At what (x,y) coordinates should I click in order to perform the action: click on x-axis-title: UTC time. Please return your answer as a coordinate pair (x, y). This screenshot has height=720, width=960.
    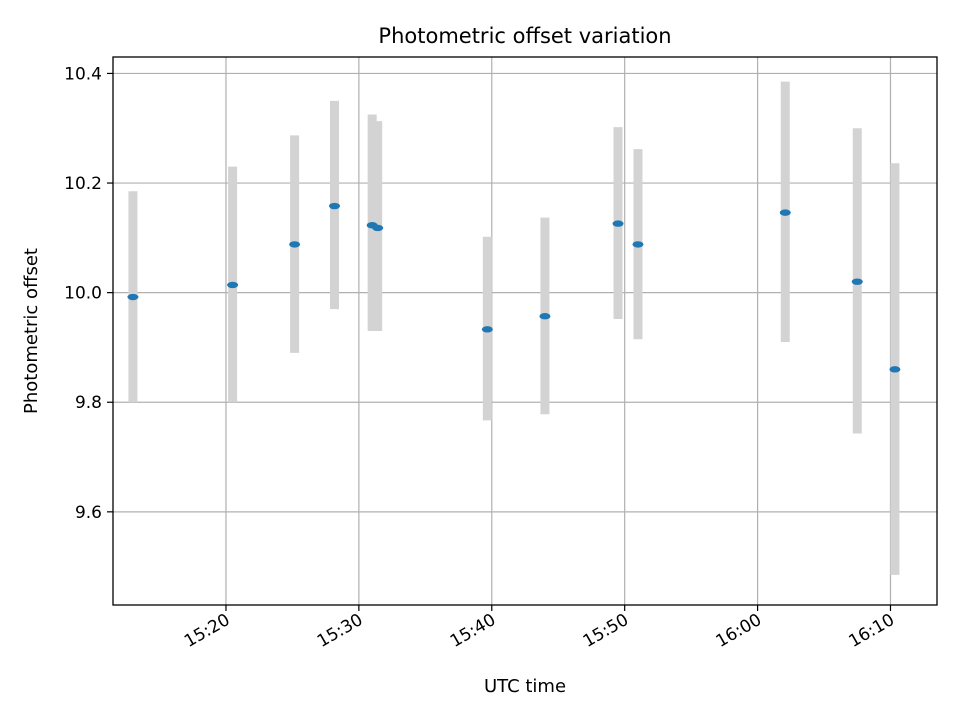
    Looking at the image, I should click on (525, 686).